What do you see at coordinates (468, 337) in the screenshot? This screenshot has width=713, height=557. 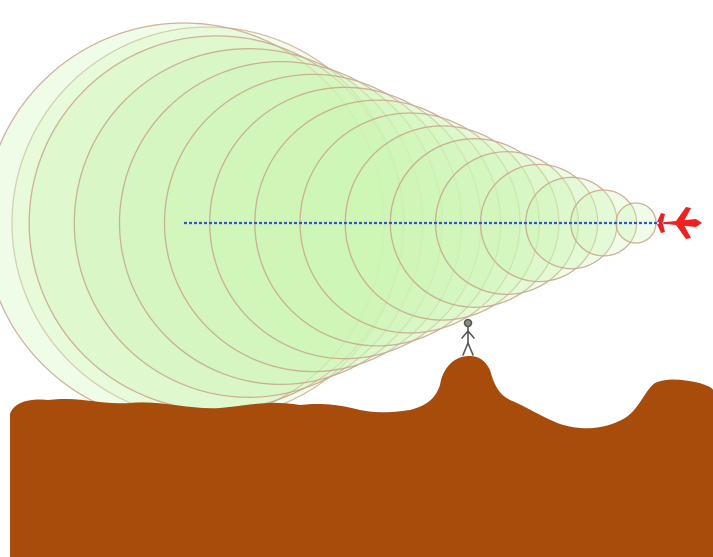 I see `person-icon` at bounding box center [468, 337].